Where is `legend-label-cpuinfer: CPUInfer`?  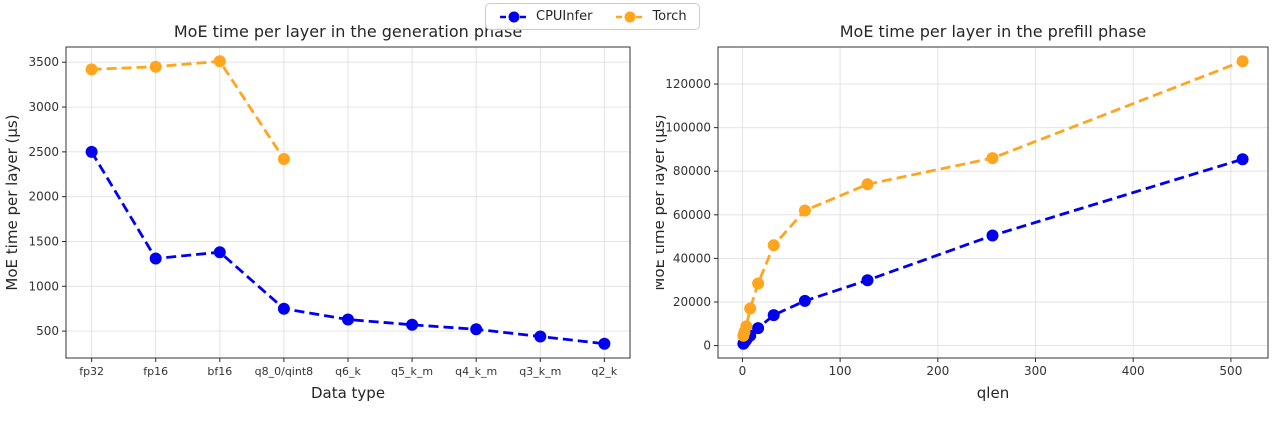 legend-label-cpuinfer: CPUInfer is located at coordinates (564, 16).